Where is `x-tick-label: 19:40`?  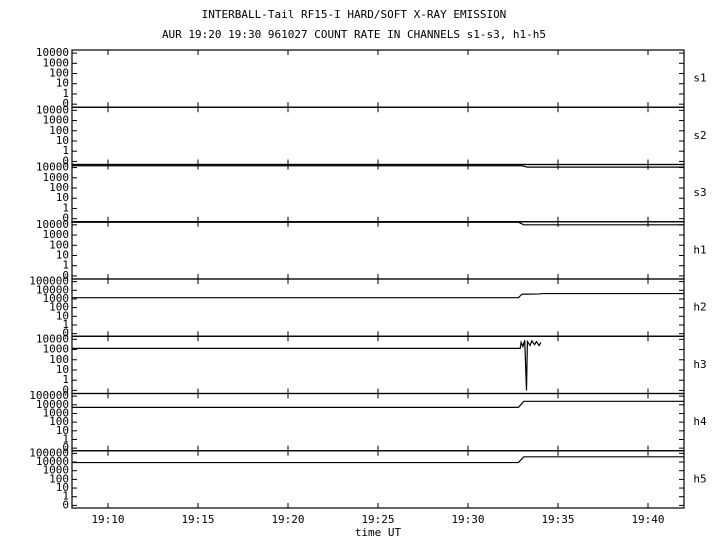 x-tick-label: 19:40 is located at coordinates (647, 519).